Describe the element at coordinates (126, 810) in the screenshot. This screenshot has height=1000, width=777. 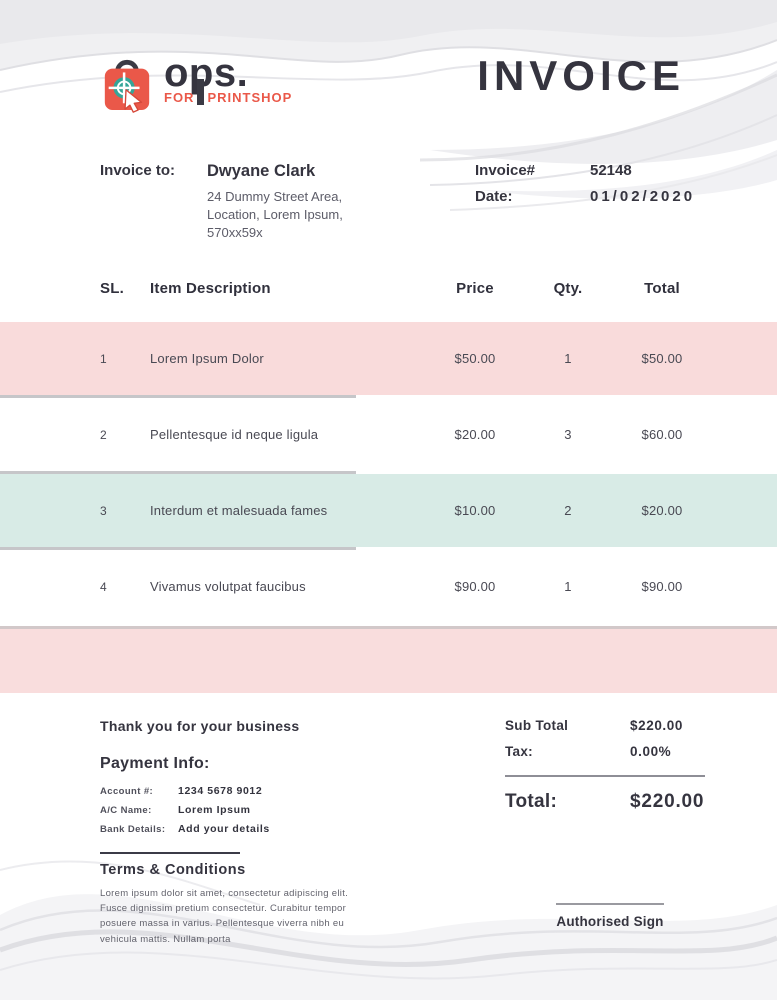
I see `payment-label: A/C Name:` at that location.